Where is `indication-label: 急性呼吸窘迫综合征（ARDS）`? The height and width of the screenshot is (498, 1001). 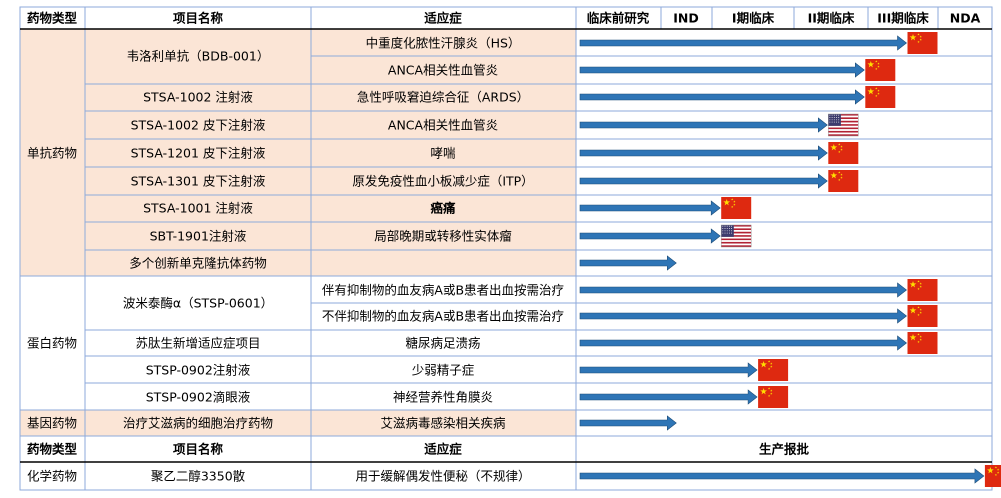 indication-label: 急性呼吸窘迫综合征（ARDS） is located at coordinates (443, 97).